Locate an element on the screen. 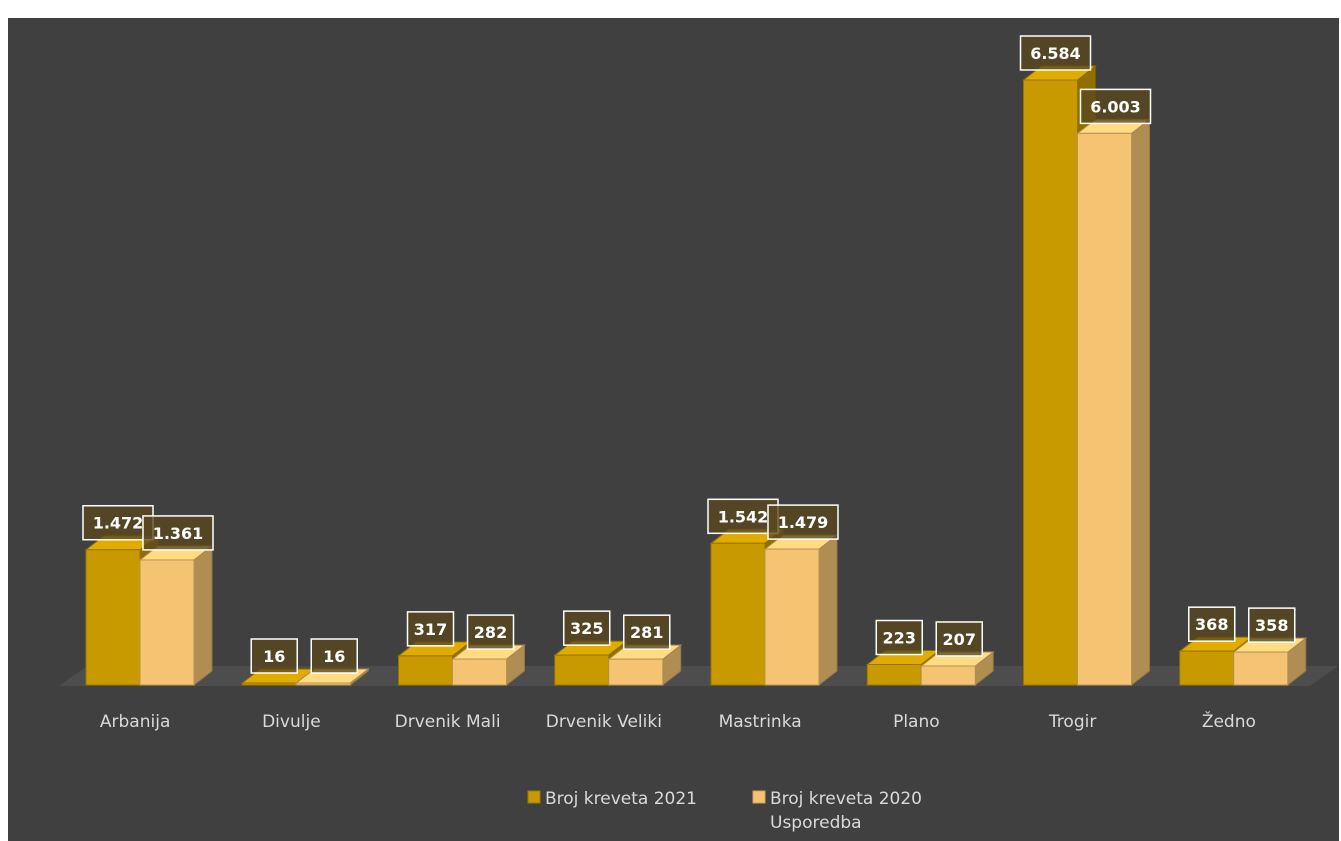 The height and width of the screenshot is (841, 1341). data-label-plano-2020: 207 is located at coordinates (959, 639).